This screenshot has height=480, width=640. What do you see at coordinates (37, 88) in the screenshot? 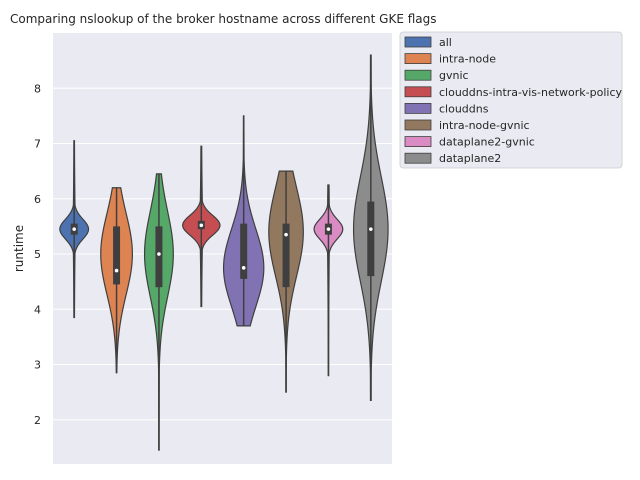
I see `y-tick-label: 8` at bounding box center [37, 88].